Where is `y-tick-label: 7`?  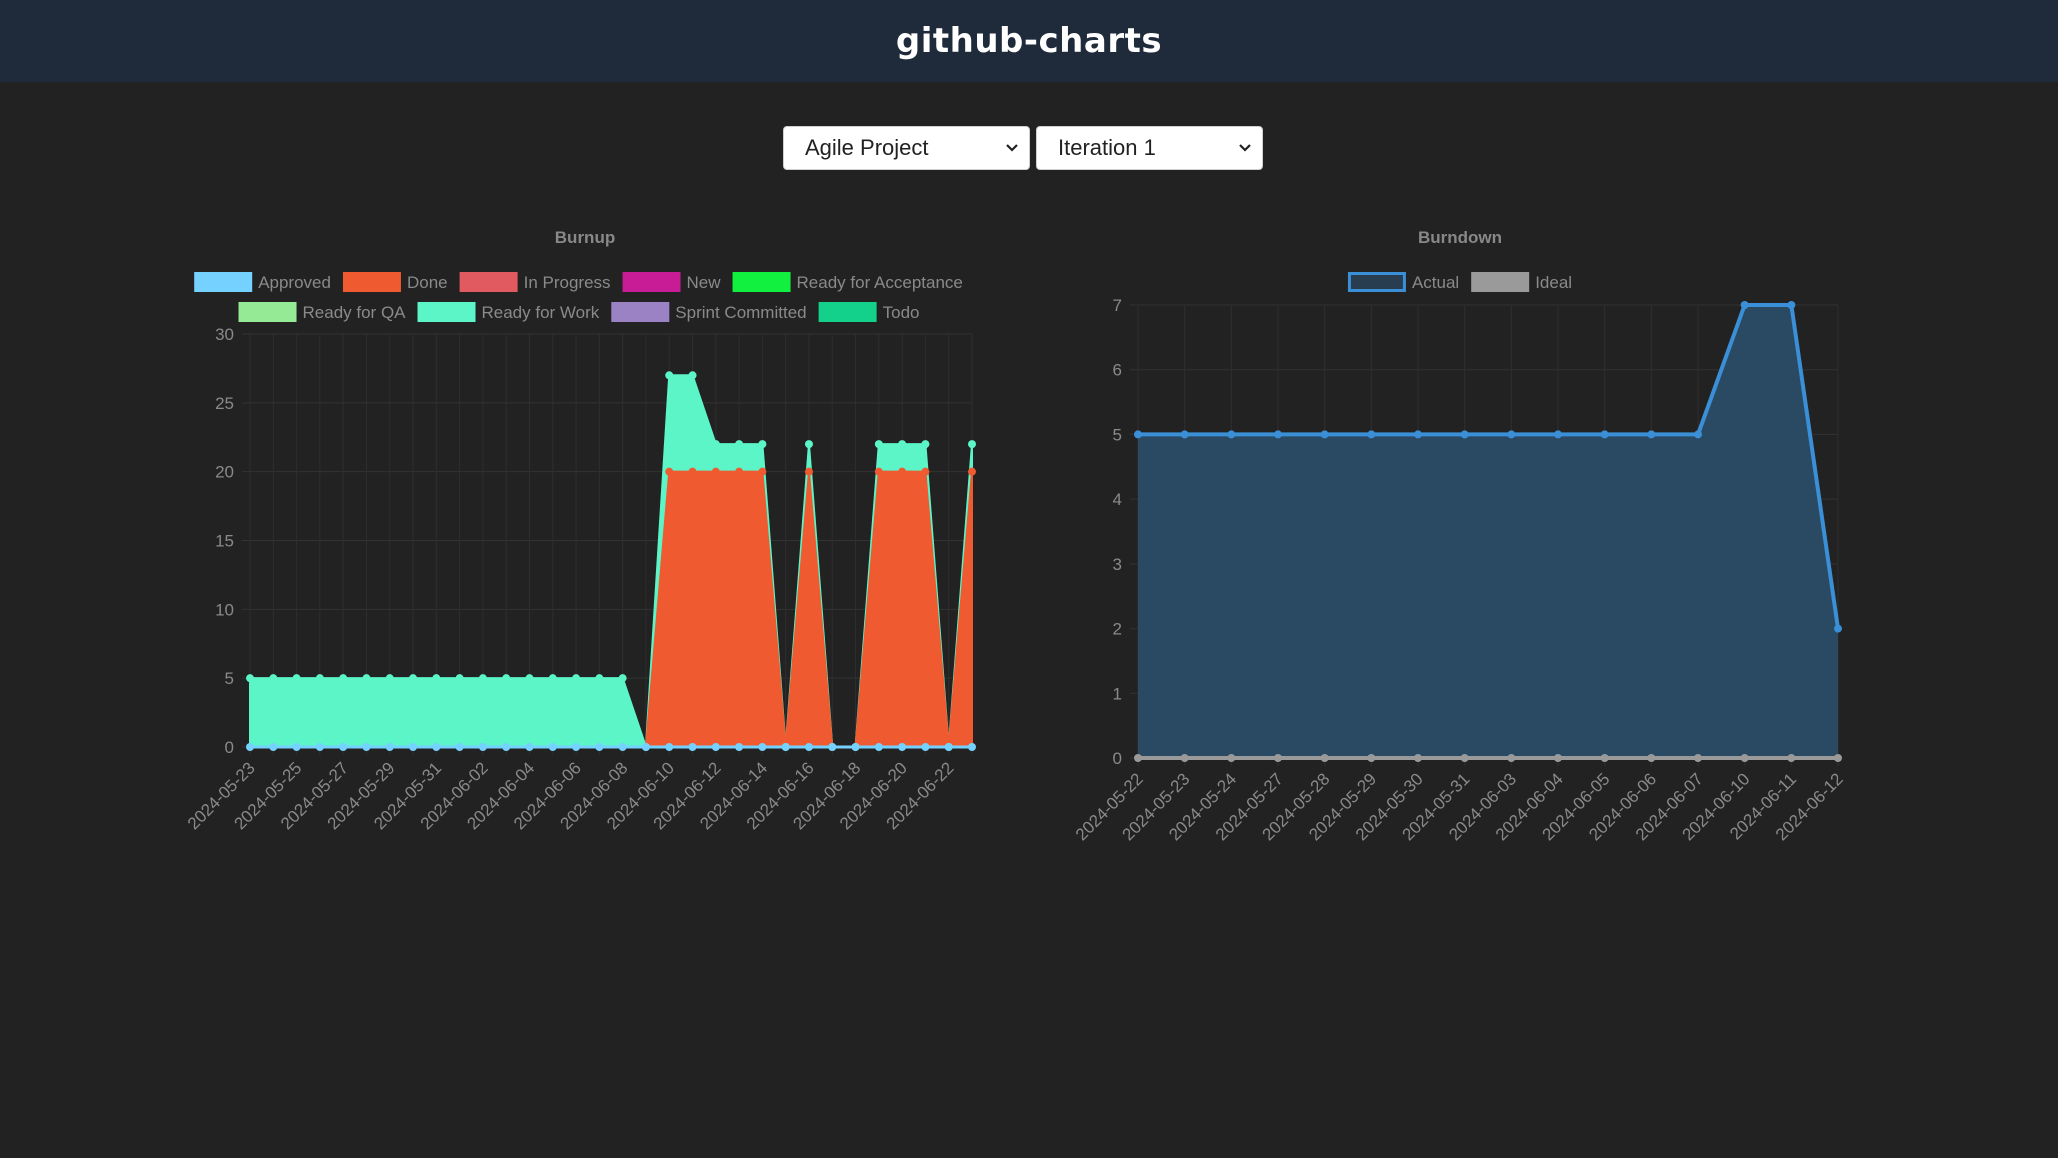
y-tick-label: 7 is located at coordinates (1117, 305).